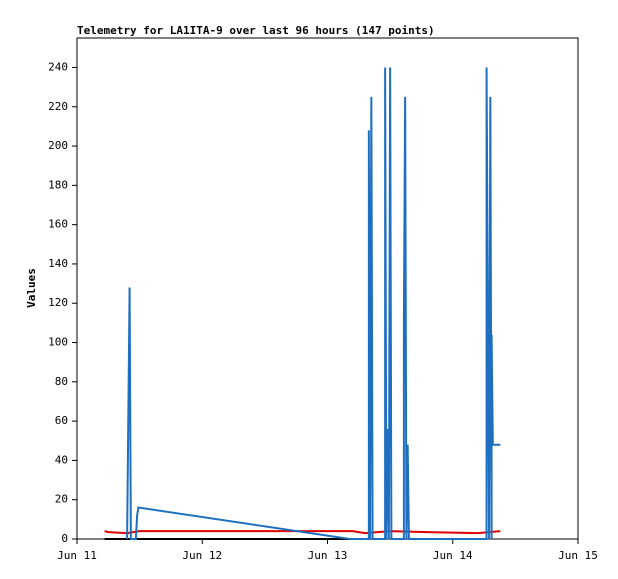 This screenshot has width=618, height=579. I want to click on y-tick-label: 120, so click(58, 302).